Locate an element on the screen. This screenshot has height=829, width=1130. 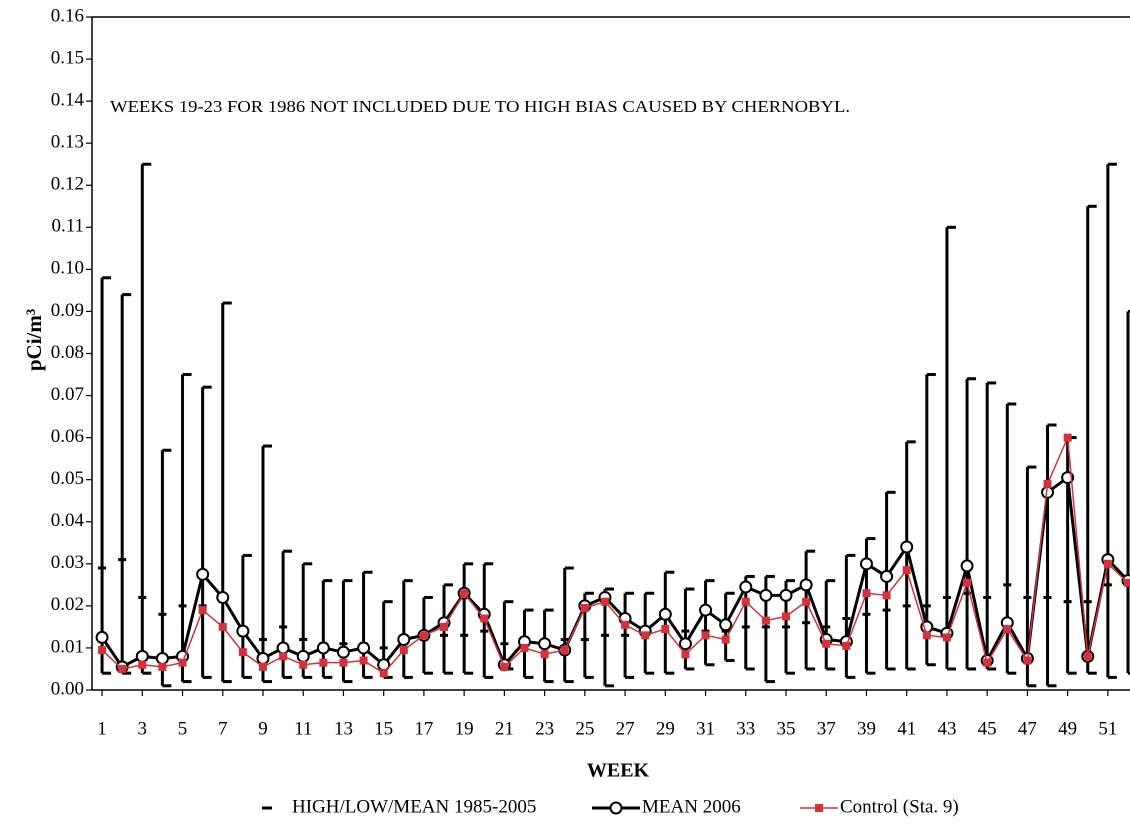
x-tick-label: 7 is located at coordinates (223, 728).